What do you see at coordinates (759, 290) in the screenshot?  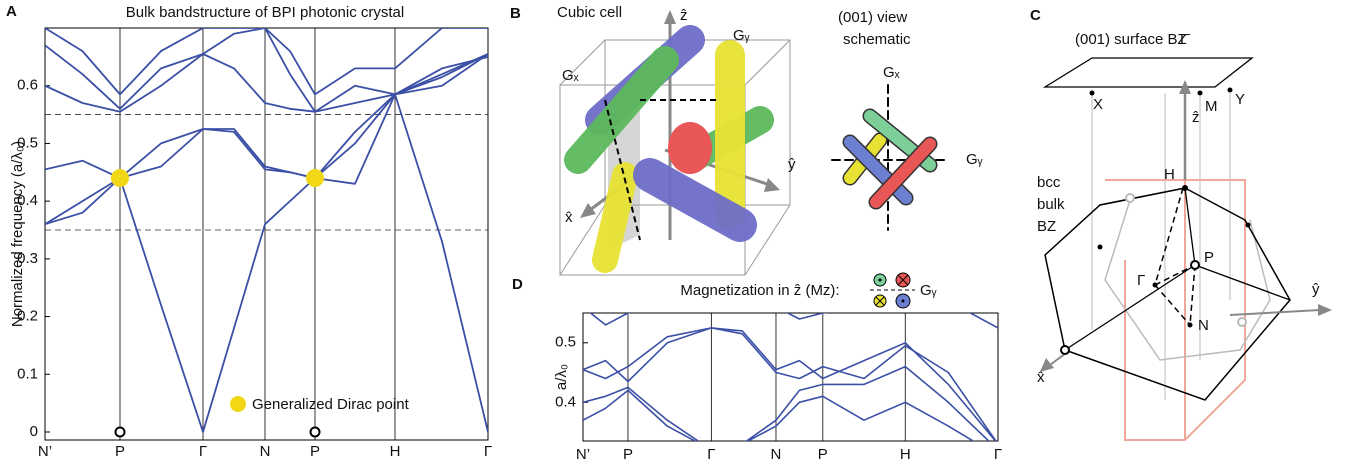 I see `chart-title: Magnetization in ẑ (Mz):` at bounding box center [759, 290].